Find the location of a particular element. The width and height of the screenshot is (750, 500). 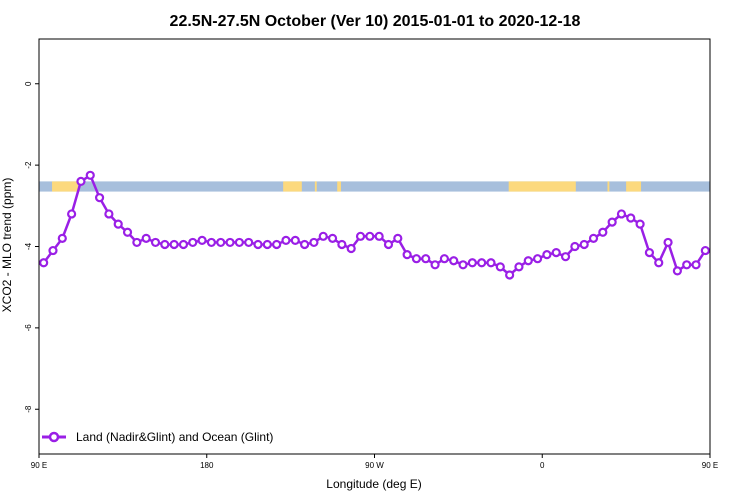

x-tick-label-1: 180 is located at coordinates (207, 465).